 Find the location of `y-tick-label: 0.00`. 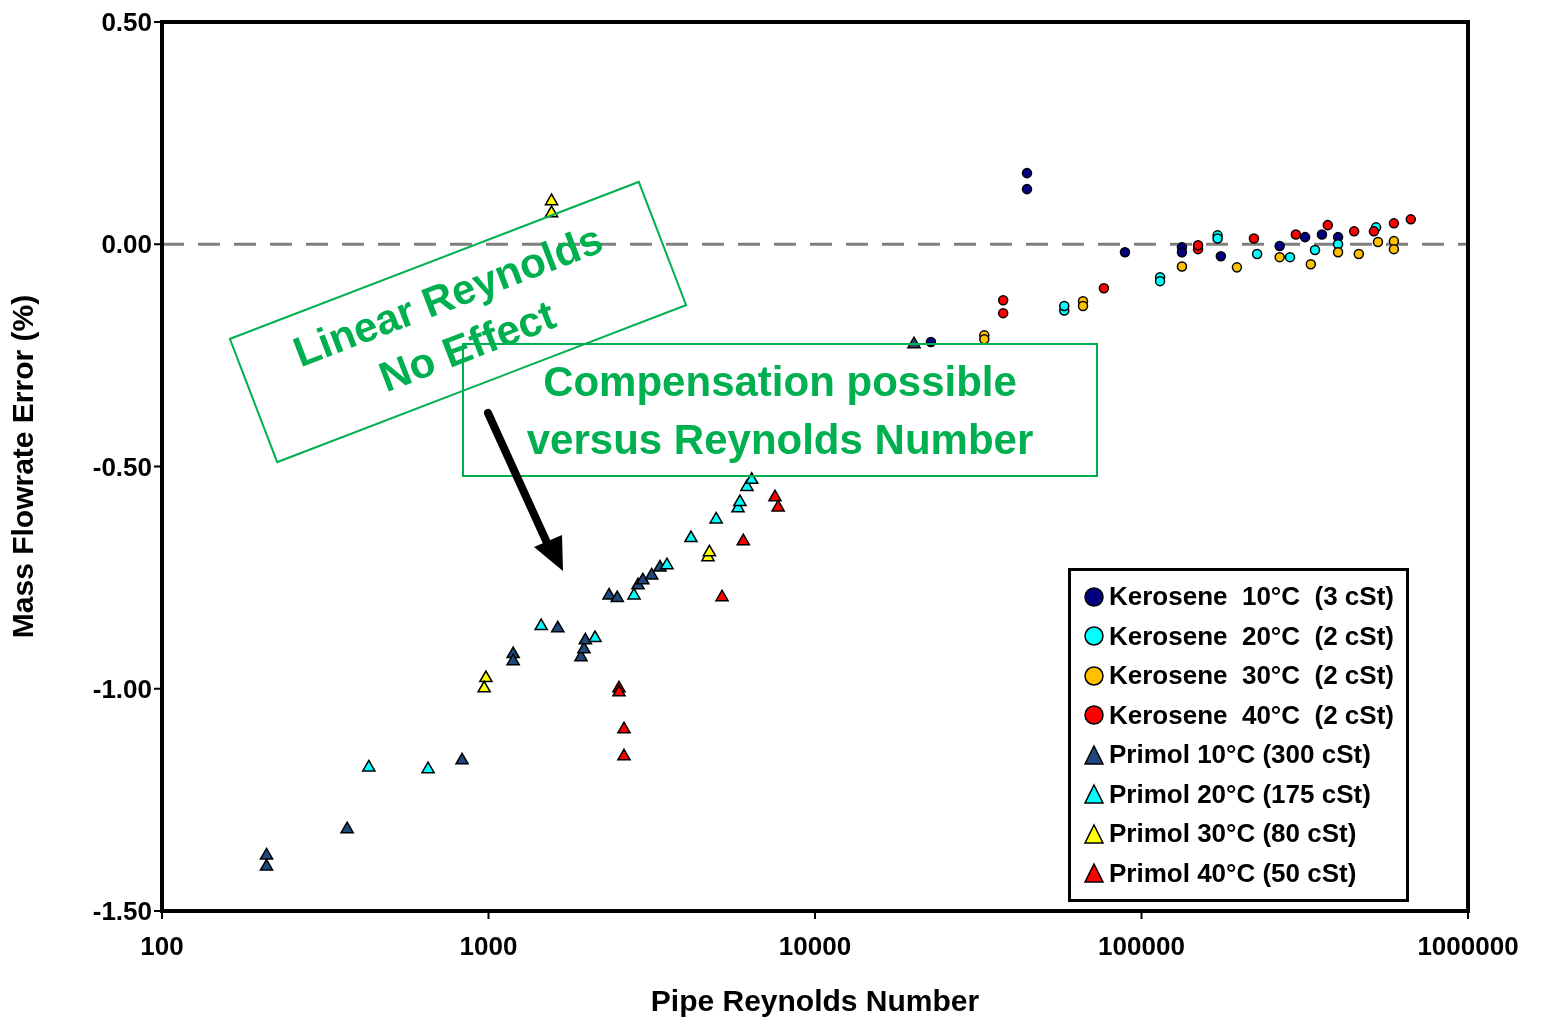

y-tick-label: 0.00 is located at coordinates (126, 244).